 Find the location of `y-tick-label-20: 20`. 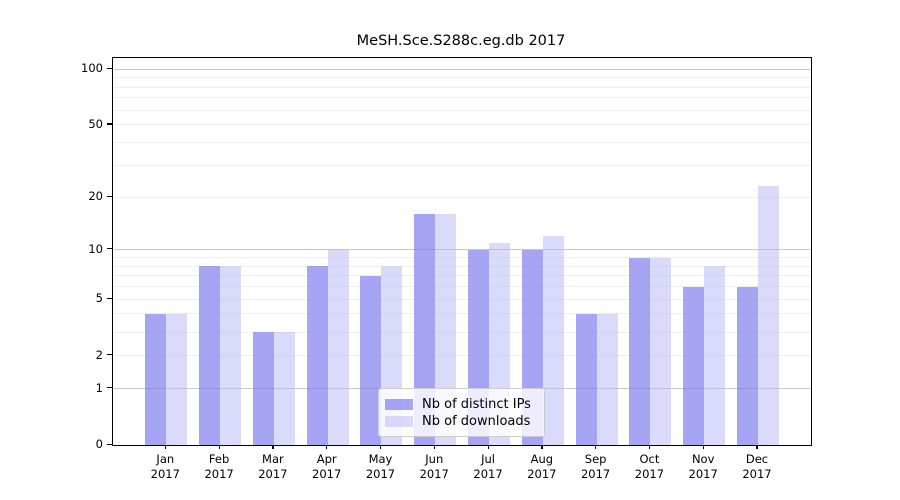

y-tick-label-20: 20 is located at coordinates (95, 196).